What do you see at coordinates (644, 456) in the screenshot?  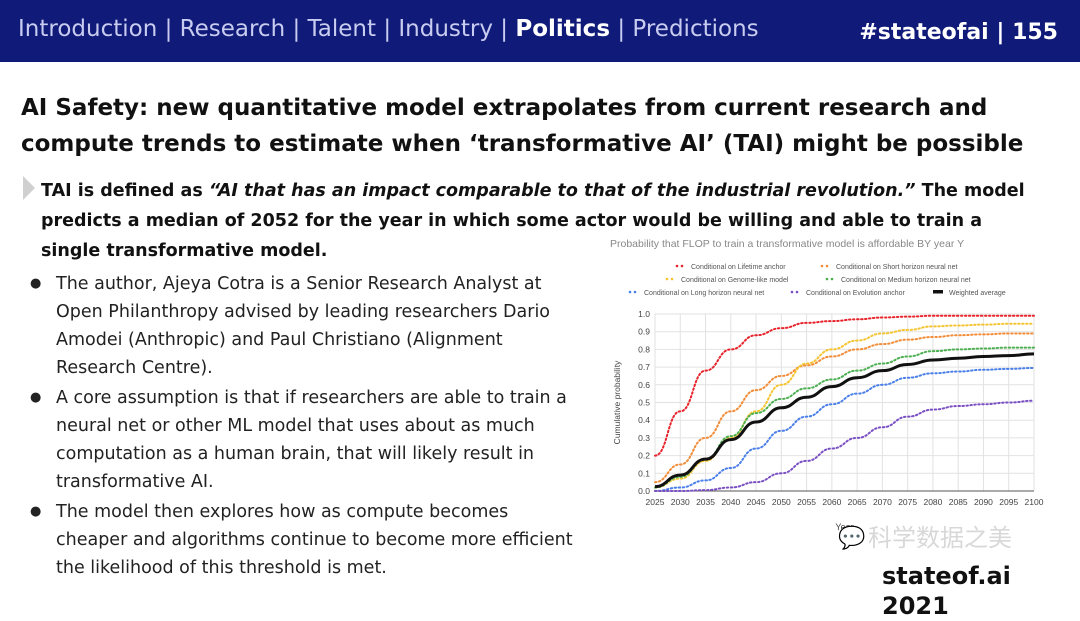 I see `y-tick-label: 0.2` at bounding box center [644, 456].